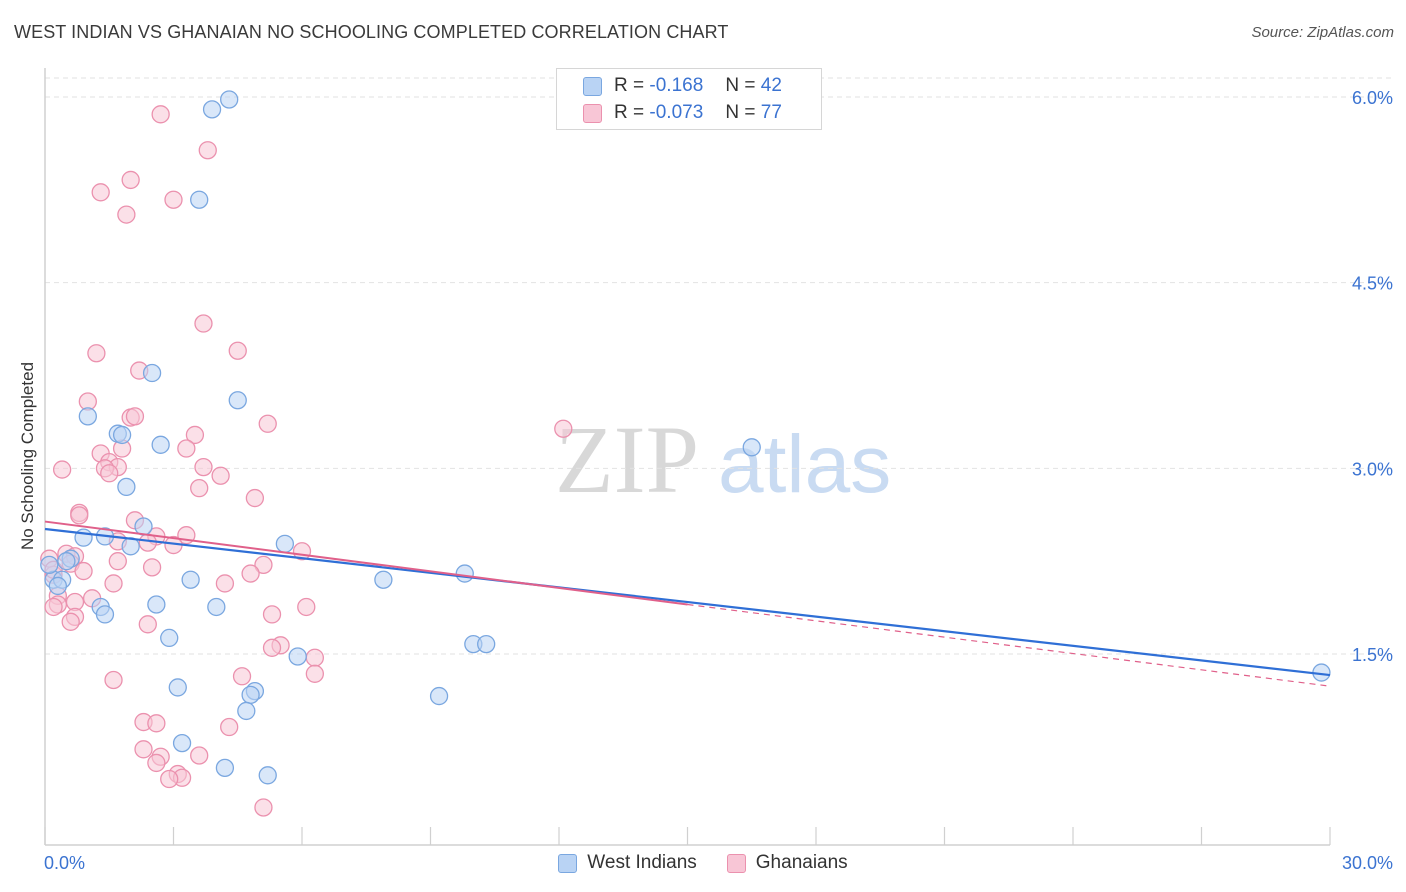 This screenshot has width=1406, height=892. What do you see at coordinates (592, 113) in the screenshot?
I see `pink-swatch-icon` at bounding box center [592, 113].